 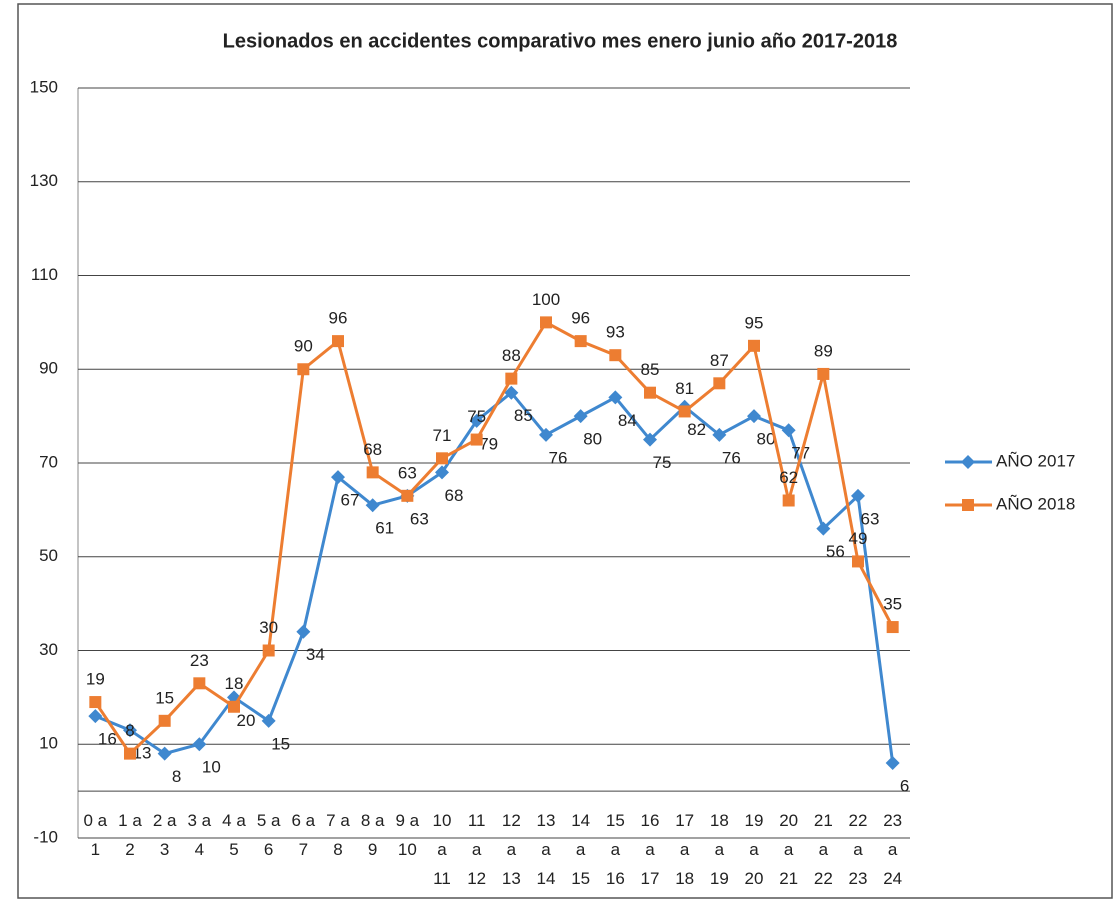 What do you see at coordinates (615, 332) in the screenshot?
I see `data-label: 93` at bounding box center [615, 332].